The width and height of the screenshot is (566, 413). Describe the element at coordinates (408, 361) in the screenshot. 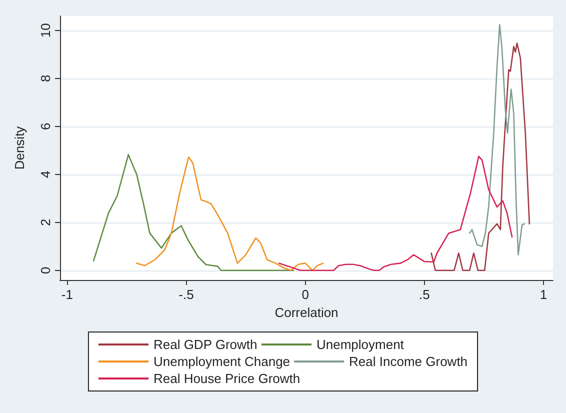

I see `legend-label: Real Income Growth` at that location.